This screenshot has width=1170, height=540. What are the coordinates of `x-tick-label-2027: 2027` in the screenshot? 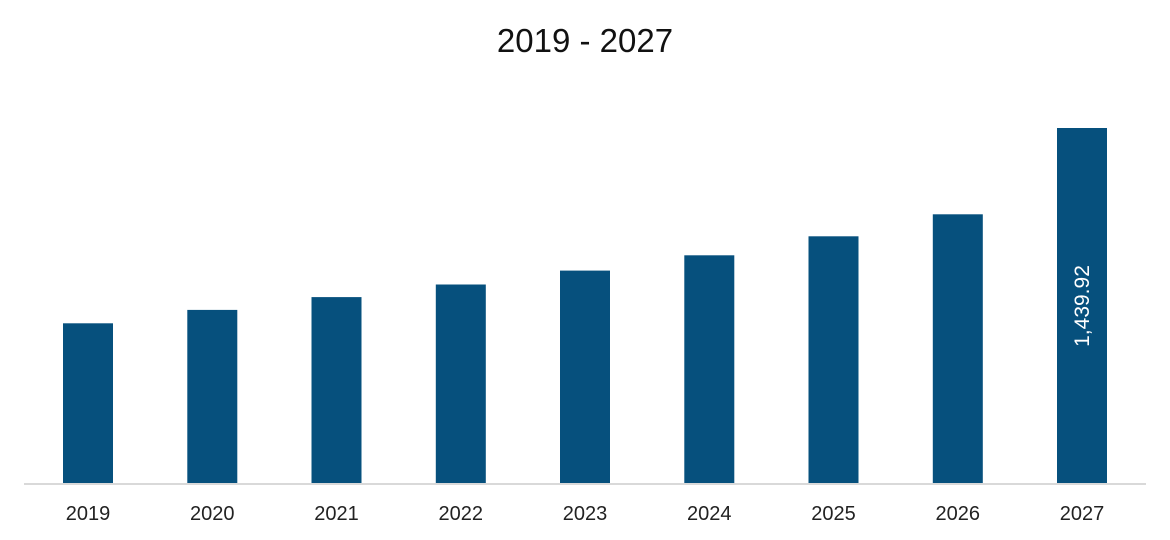 It's located at (1082, 514).